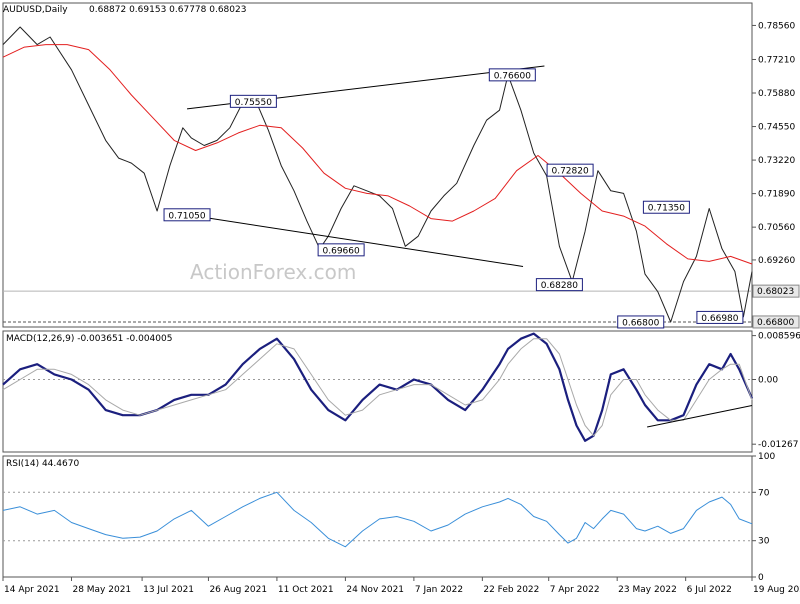  What do you see at coordinates (776, 195) in the screenshot?
I see `y-tick-label: 0.71890` at bounding box center [776, 195].